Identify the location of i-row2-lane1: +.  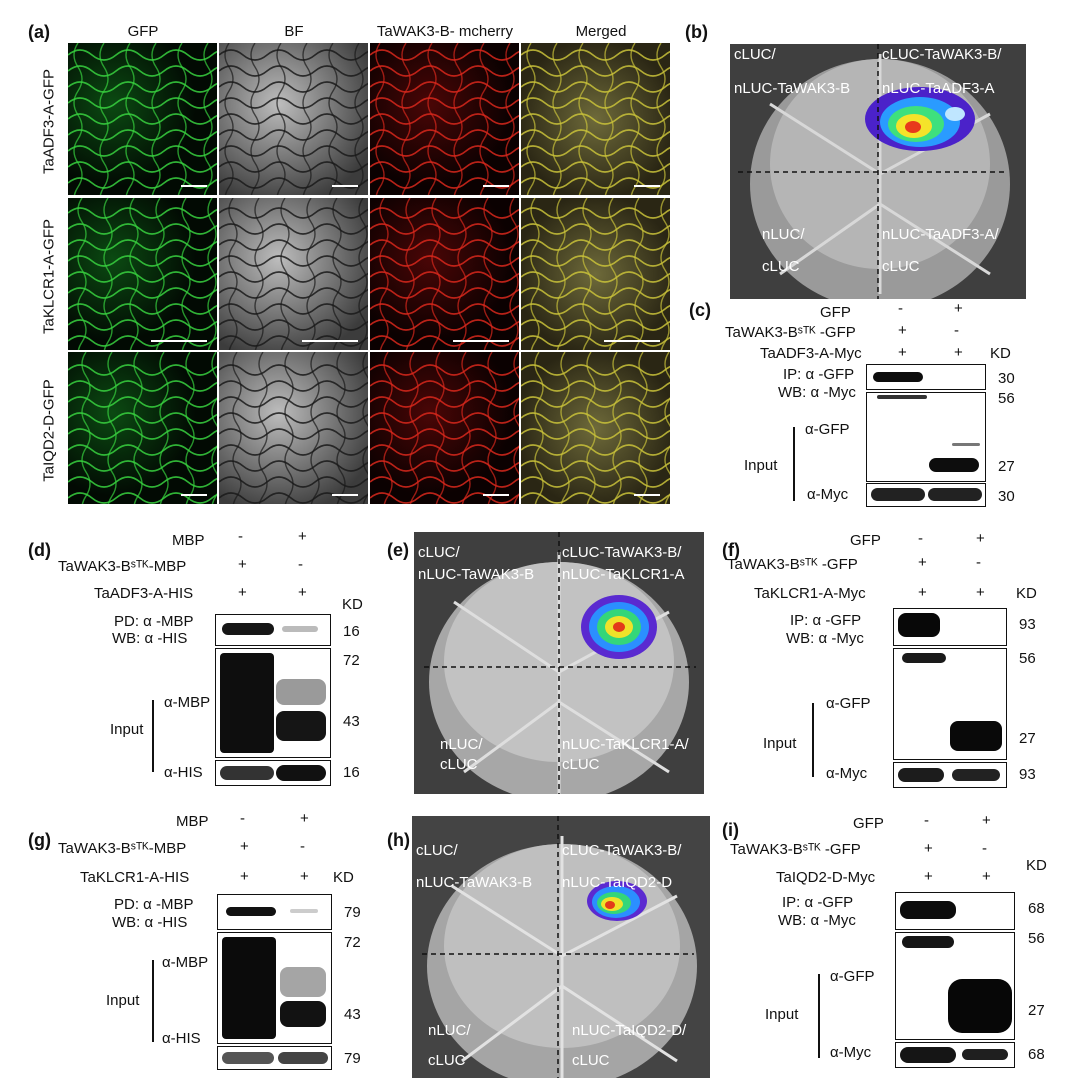
(928, 848).